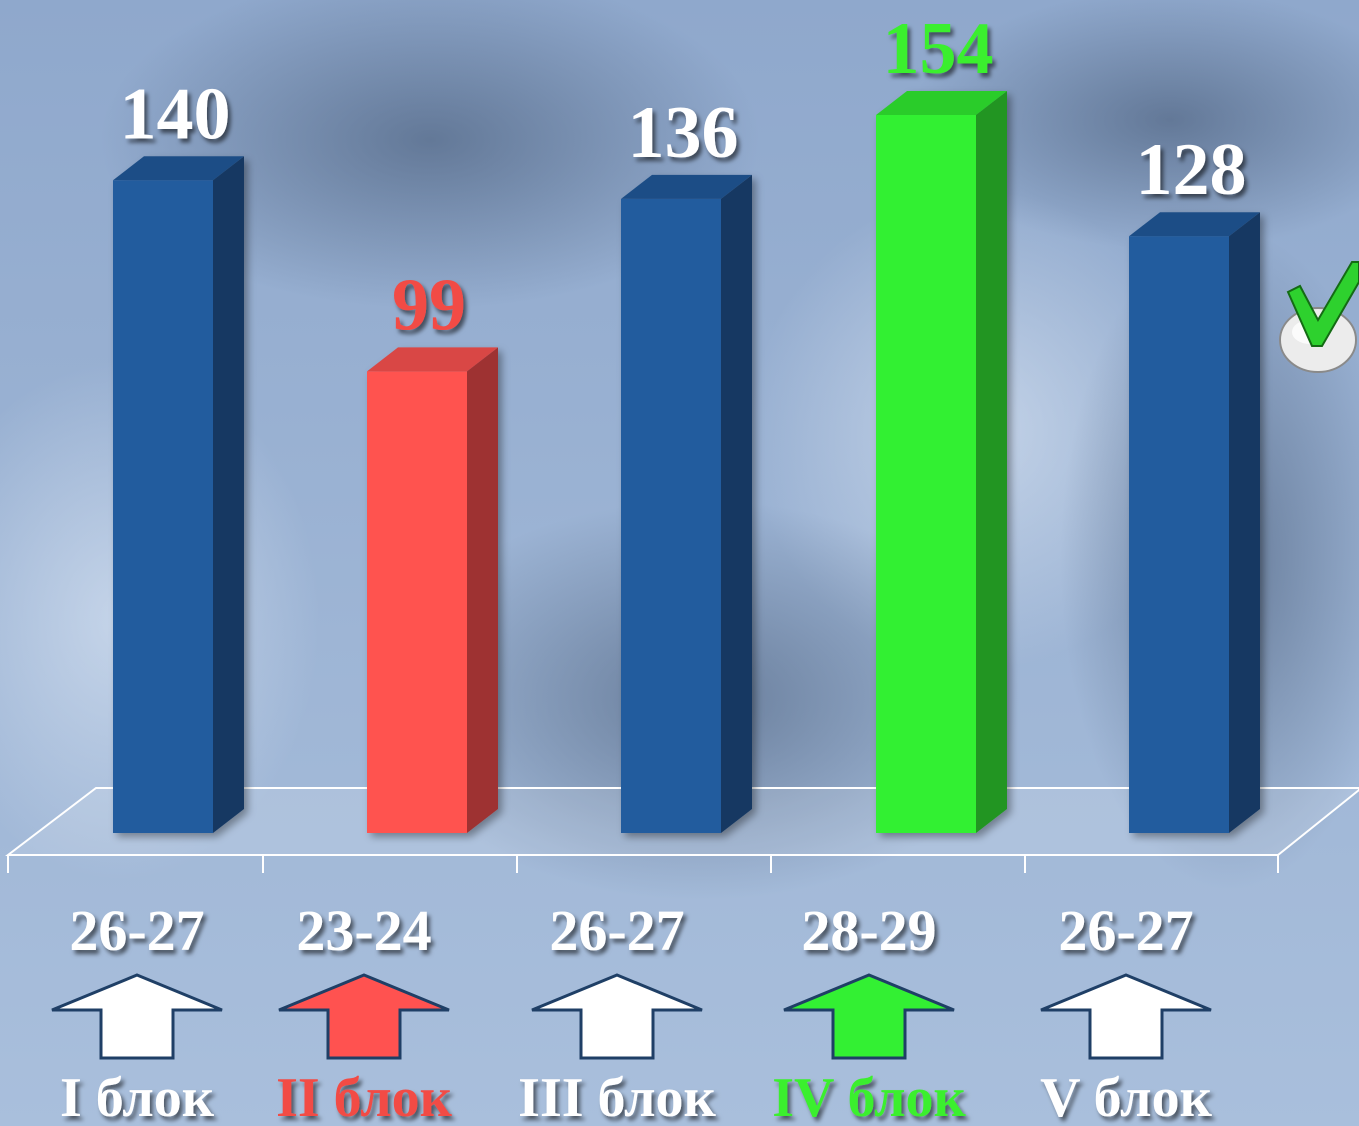 The image size is (1359, 1126). Describe the element at coordinates (1191, 170) in the screenshot. I see `value-label: 128` at that location.